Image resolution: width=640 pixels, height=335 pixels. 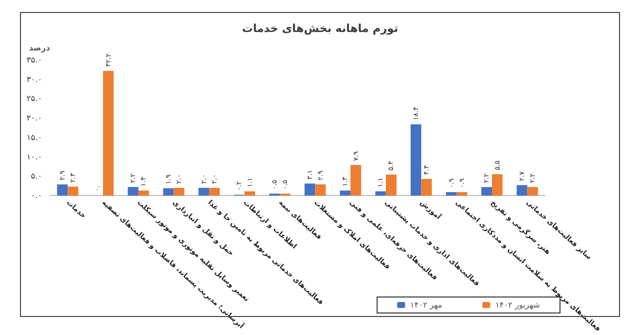 What do you see at coordinates (34, 60) in the screenshot?
I see `y-tick-label: ۳۵.۰` at bounding box center [34, 60].